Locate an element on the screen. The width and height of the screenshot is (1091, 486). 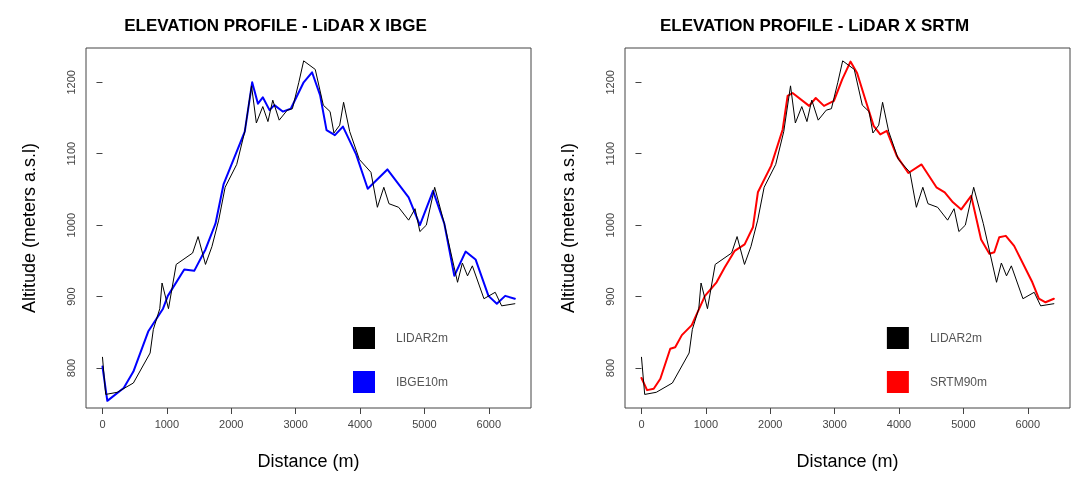
legend-label: IBGE10m is located at coordinates (422, 382).